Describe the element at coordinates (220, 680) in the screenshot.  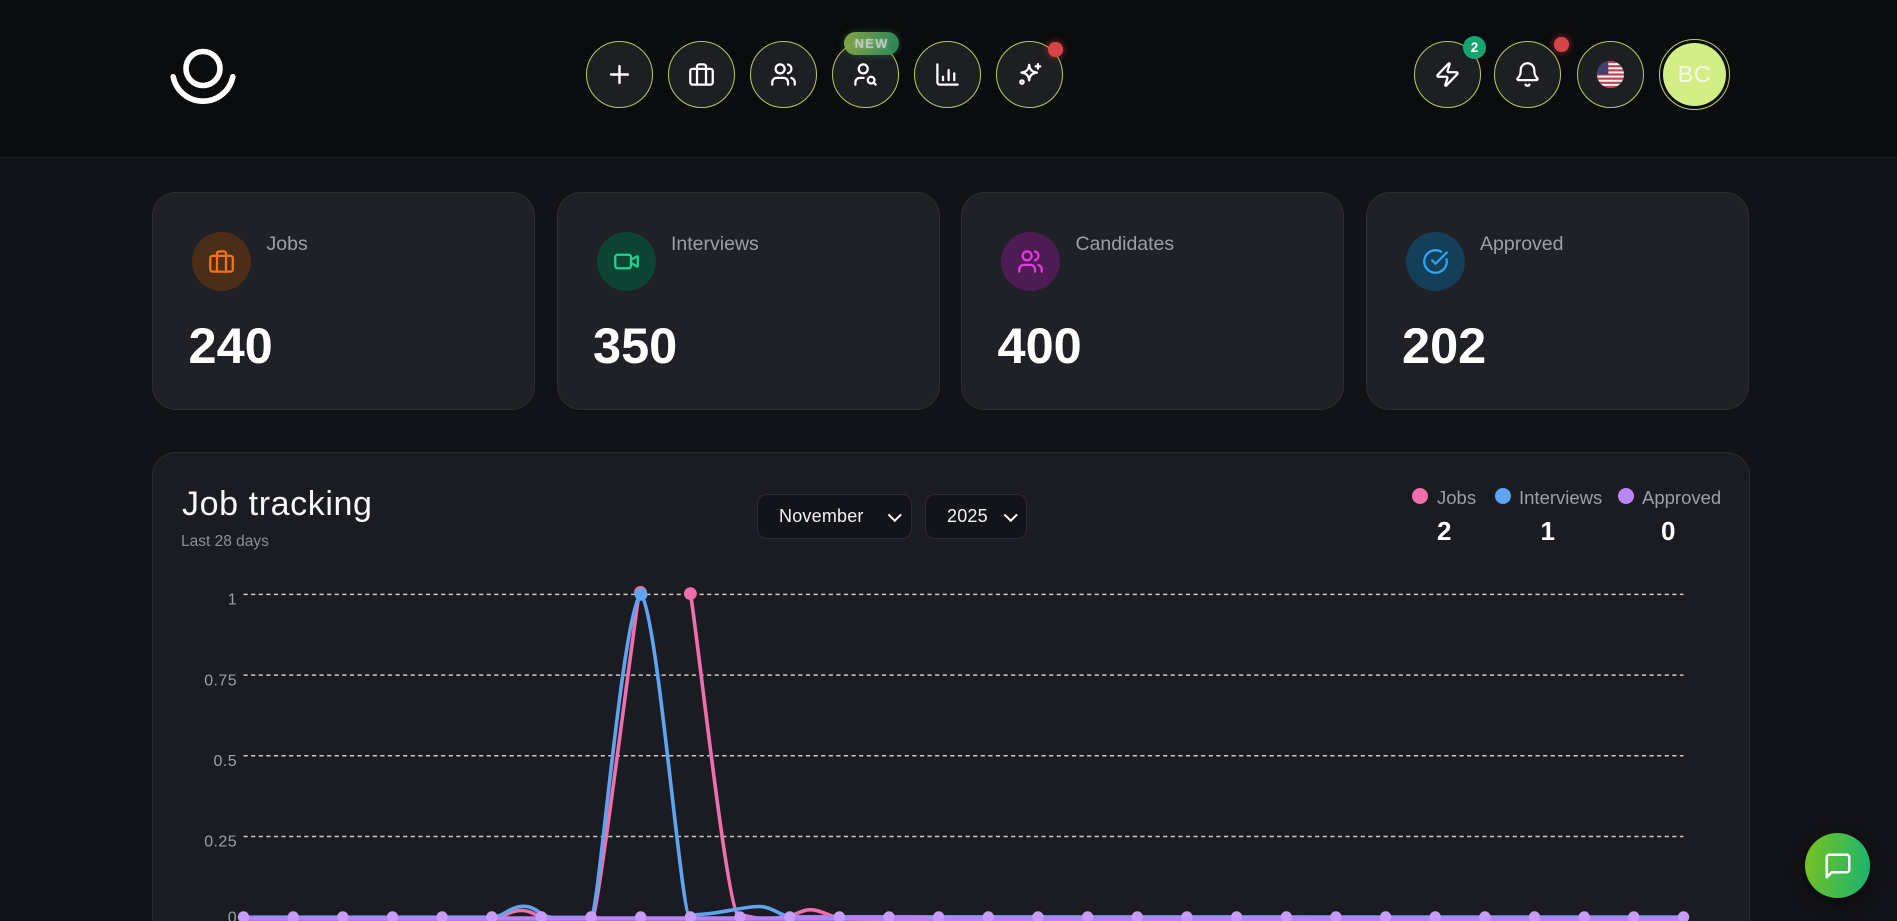
I see `svg-text: 0.75` at that location.